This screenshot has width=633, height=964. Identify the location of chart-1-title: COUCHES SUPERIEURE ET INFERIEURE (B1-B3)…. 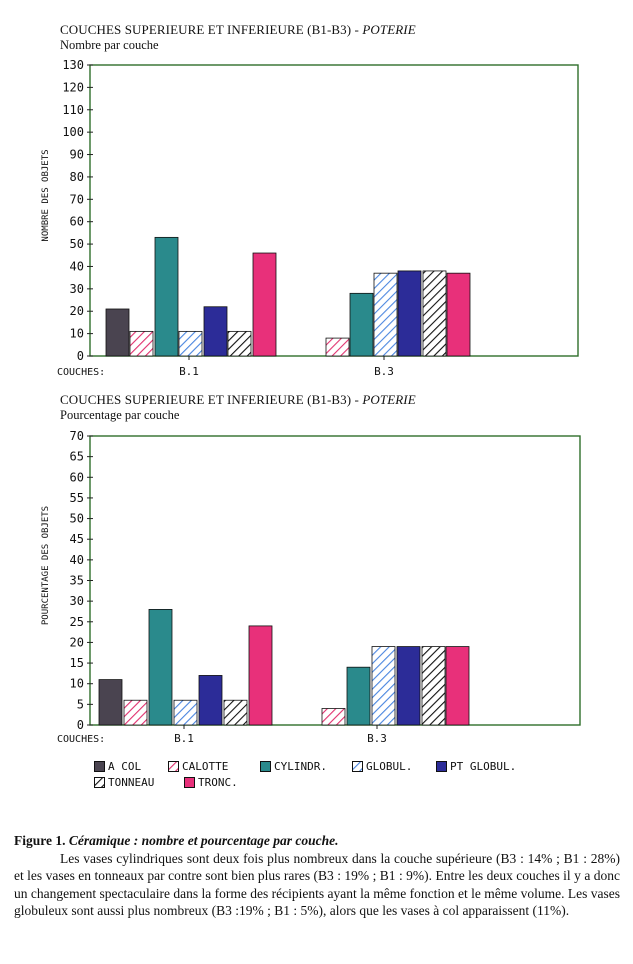
(238, 29).